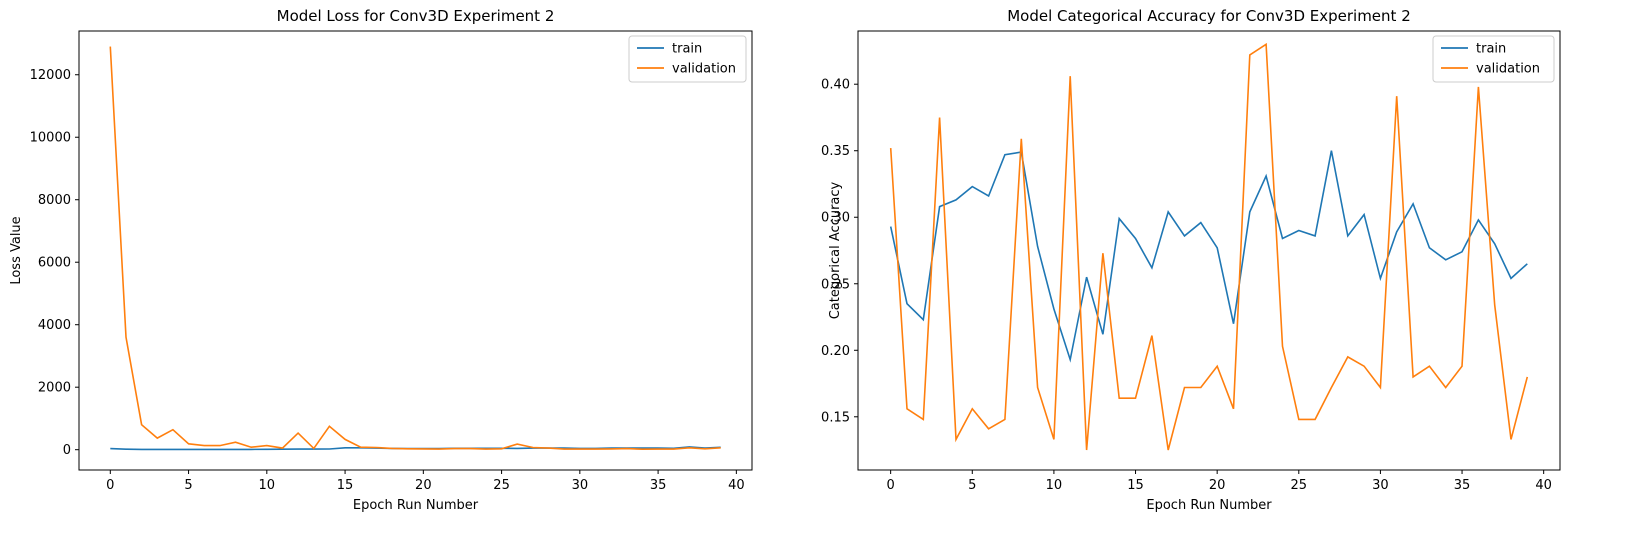  What do you see at coordinates (188, 485) in the screenshot?
I see `loss-xtick-label: 5` at bounding box center [188, 485].